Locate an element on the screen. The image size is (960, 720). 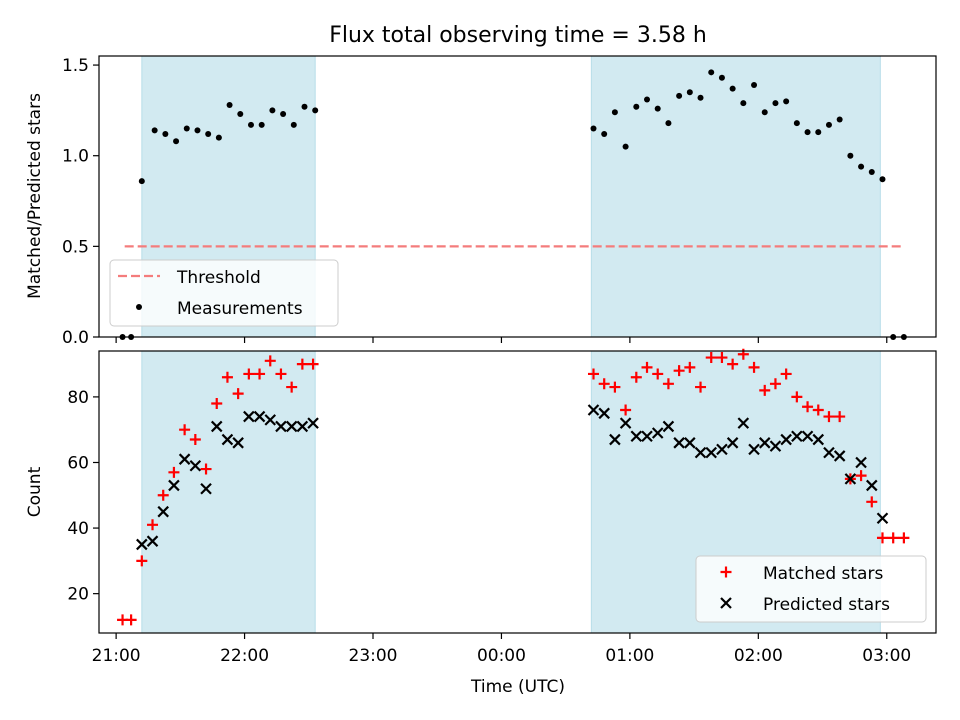
legend-matched-label: Matched stars is located at coordinates (823, 574).